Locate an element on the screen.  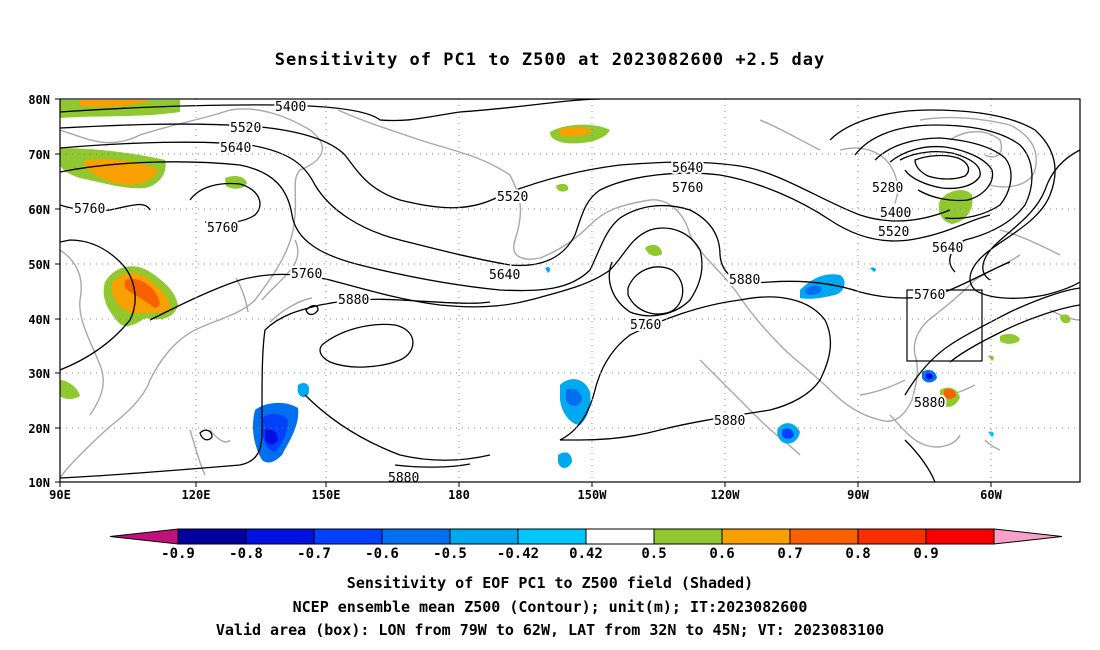
lon-label: 120E is located at coordinates (196, 495).